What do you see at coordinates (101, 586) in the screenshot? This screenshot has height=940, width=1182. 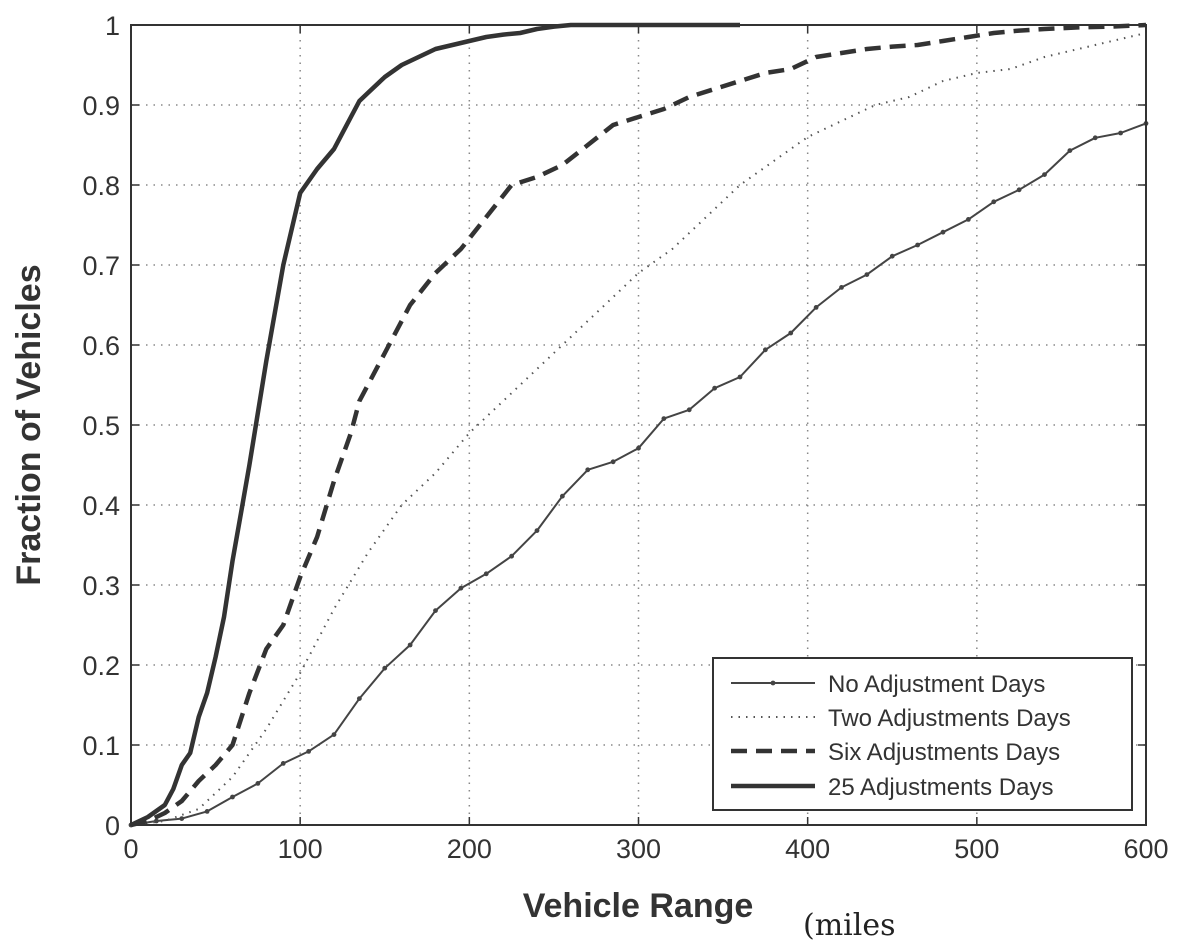 I see `y-tick-label: 0.3` at bounding box center [101, 586].